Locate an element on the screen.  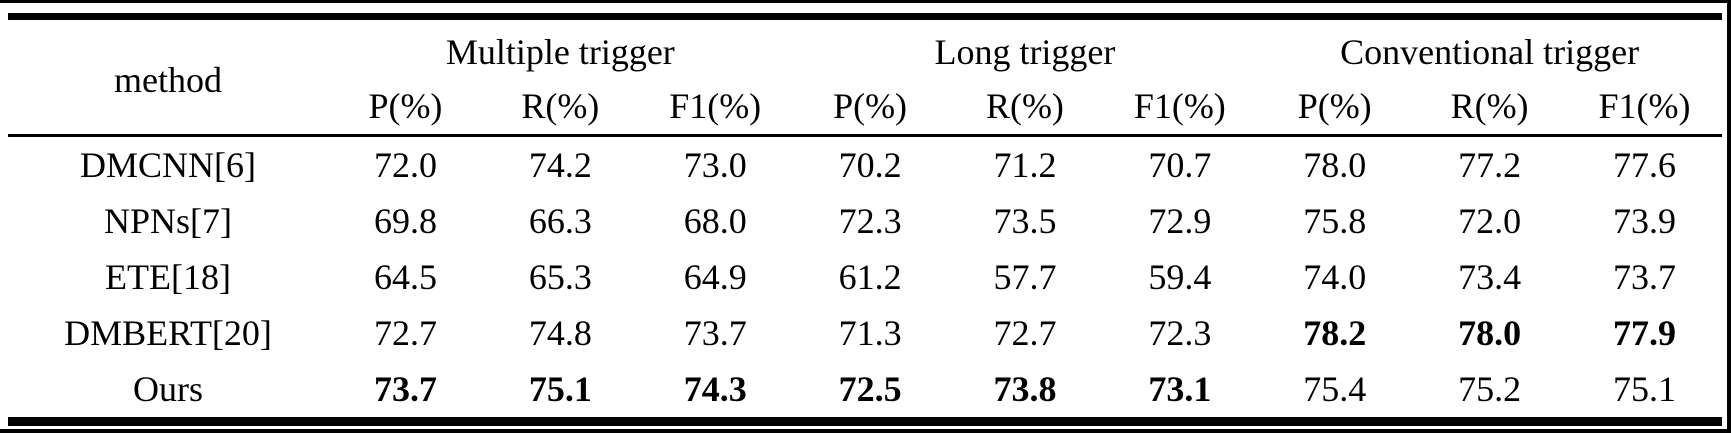
value-cell: 66.3 is located at coordinates (560, 221).